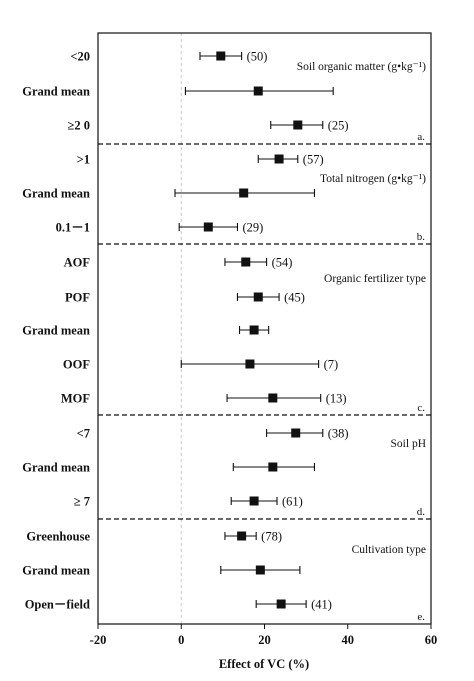  What do you see at coordinates (282, 263) in the screenshot?
I see `sample-count: (54)` at bounding box center [282, 263].